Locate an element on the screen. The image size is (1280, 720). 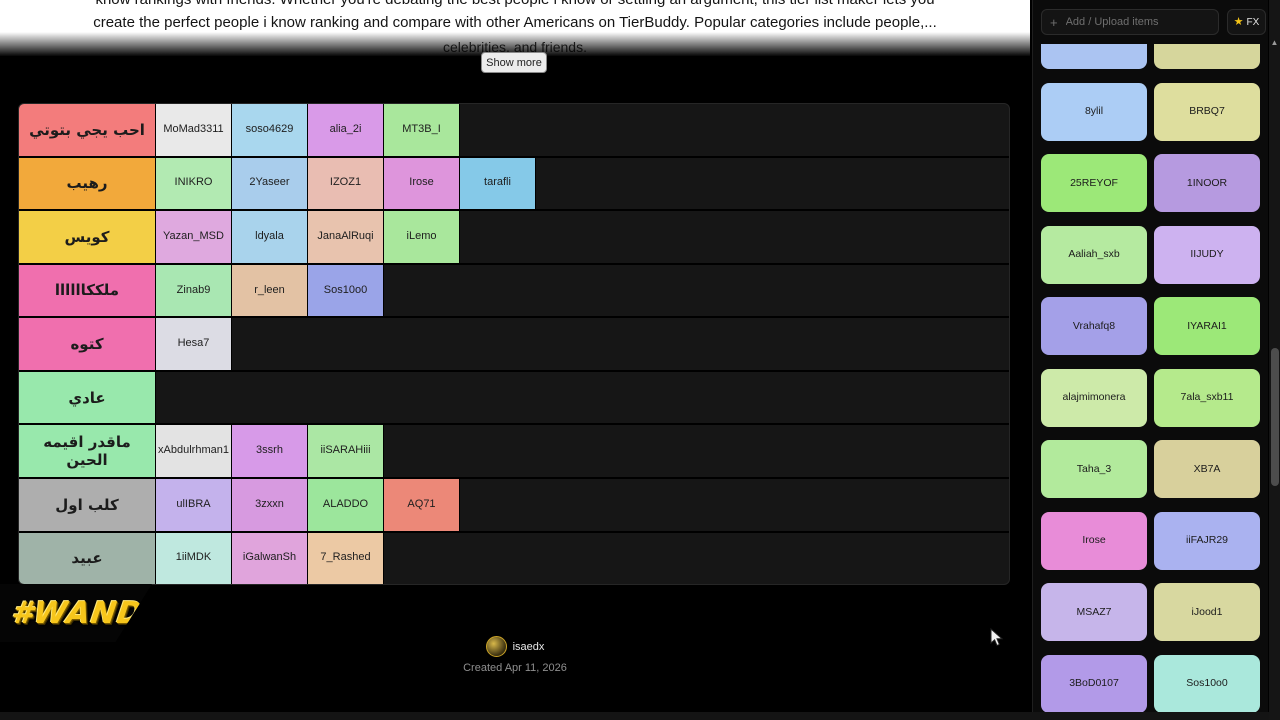
tier-item: MoMad3311 is located at coordinates (194, 130).